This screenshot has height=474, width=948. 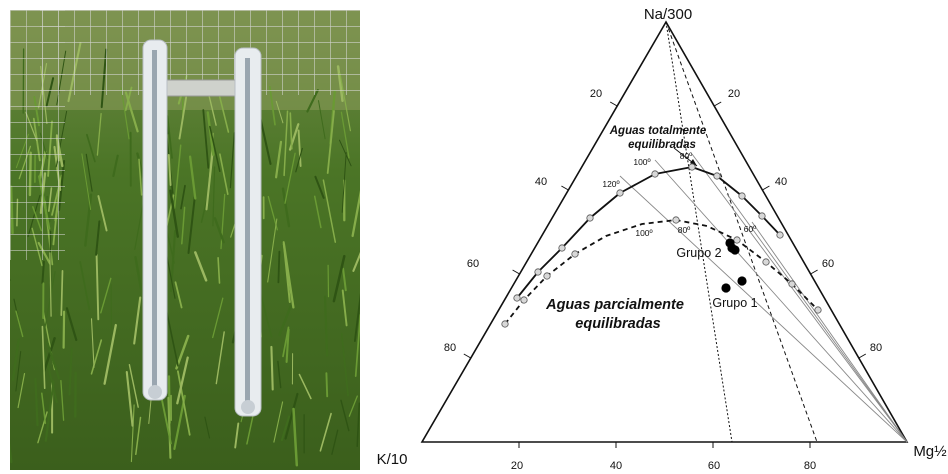 What do you see at coordinates (392, 459) in the screenshot?
I see `apex-label-k: K/10` at bounding box center [392, 459].